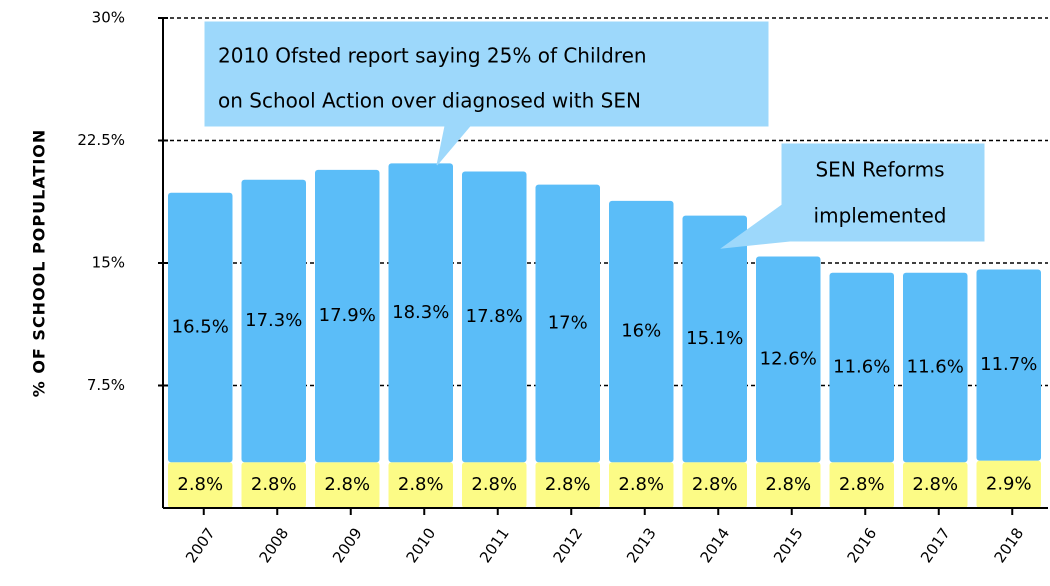  What do you see at coordinates (106, 385) in the screenshot?
I see `y-tick-label: 7.5%` at bounding box center [106, 385].